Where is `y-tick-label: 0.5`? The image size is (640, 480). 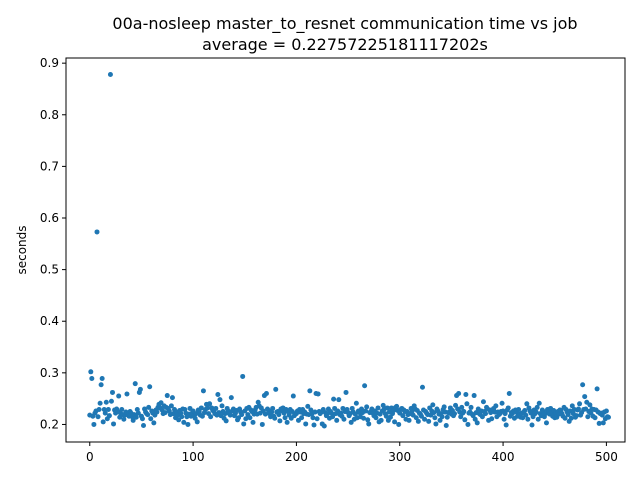
y-tick-label: 0.5 is located at coordinates (49, 270).